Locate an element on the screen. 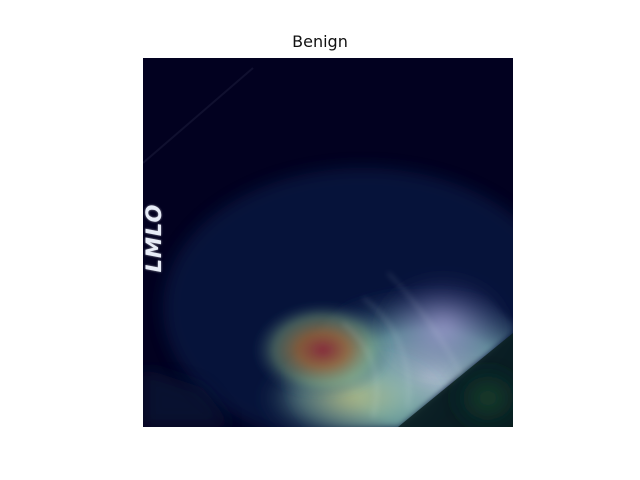 The height and width of the screenshot is (480, 640). figure-title: Benign is located at coordinates (320, 41).